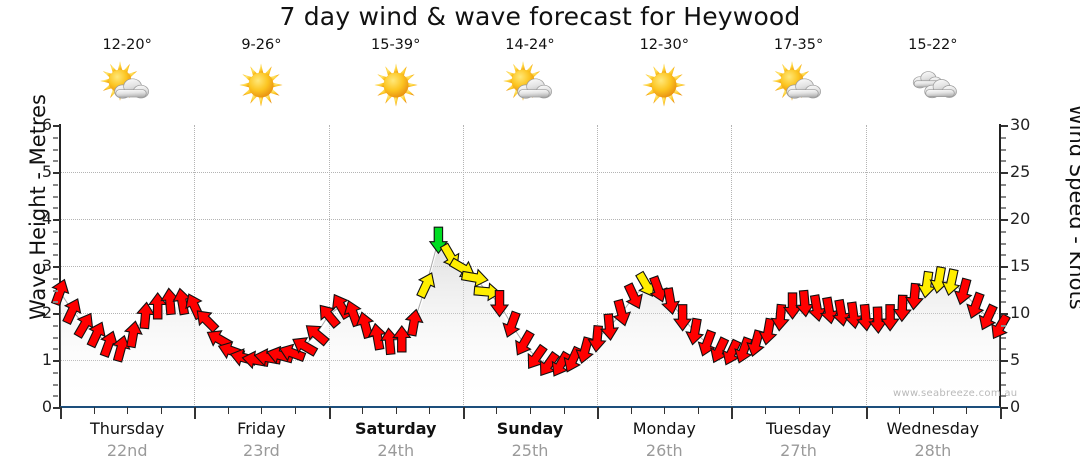 The height and width of the screenshot is (475, 1080). I want to click on day-label-monday: Monday 26th, so click(664, 443).